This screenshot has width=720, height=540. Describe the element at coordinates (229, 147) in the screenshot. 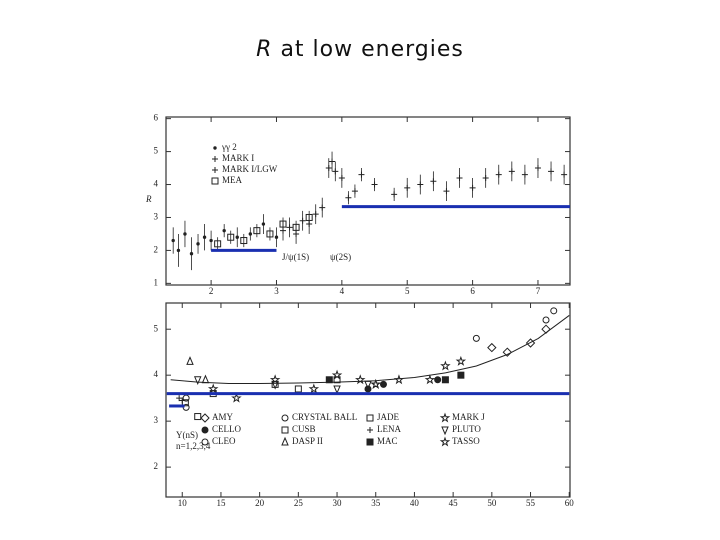

I see `legend-label: γγ 2` at that location.